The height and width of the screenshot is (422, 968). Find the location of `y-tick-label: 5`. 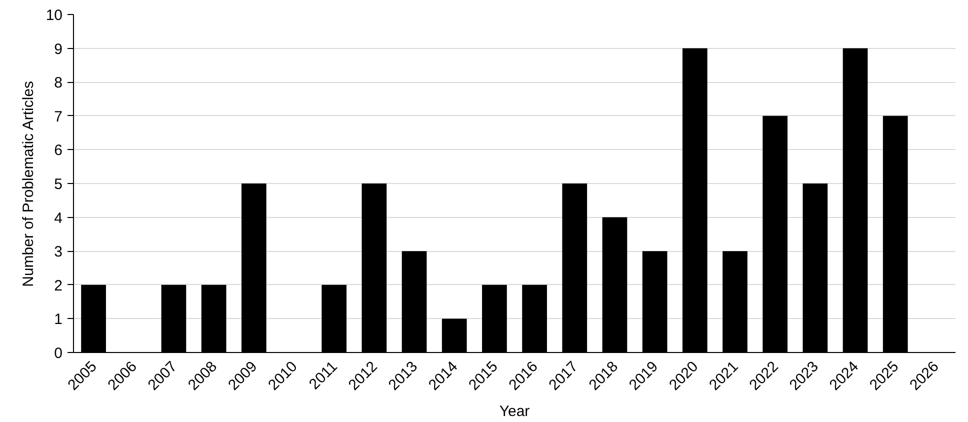

y-tick-label: 5 is located at coordinates (58, 184).